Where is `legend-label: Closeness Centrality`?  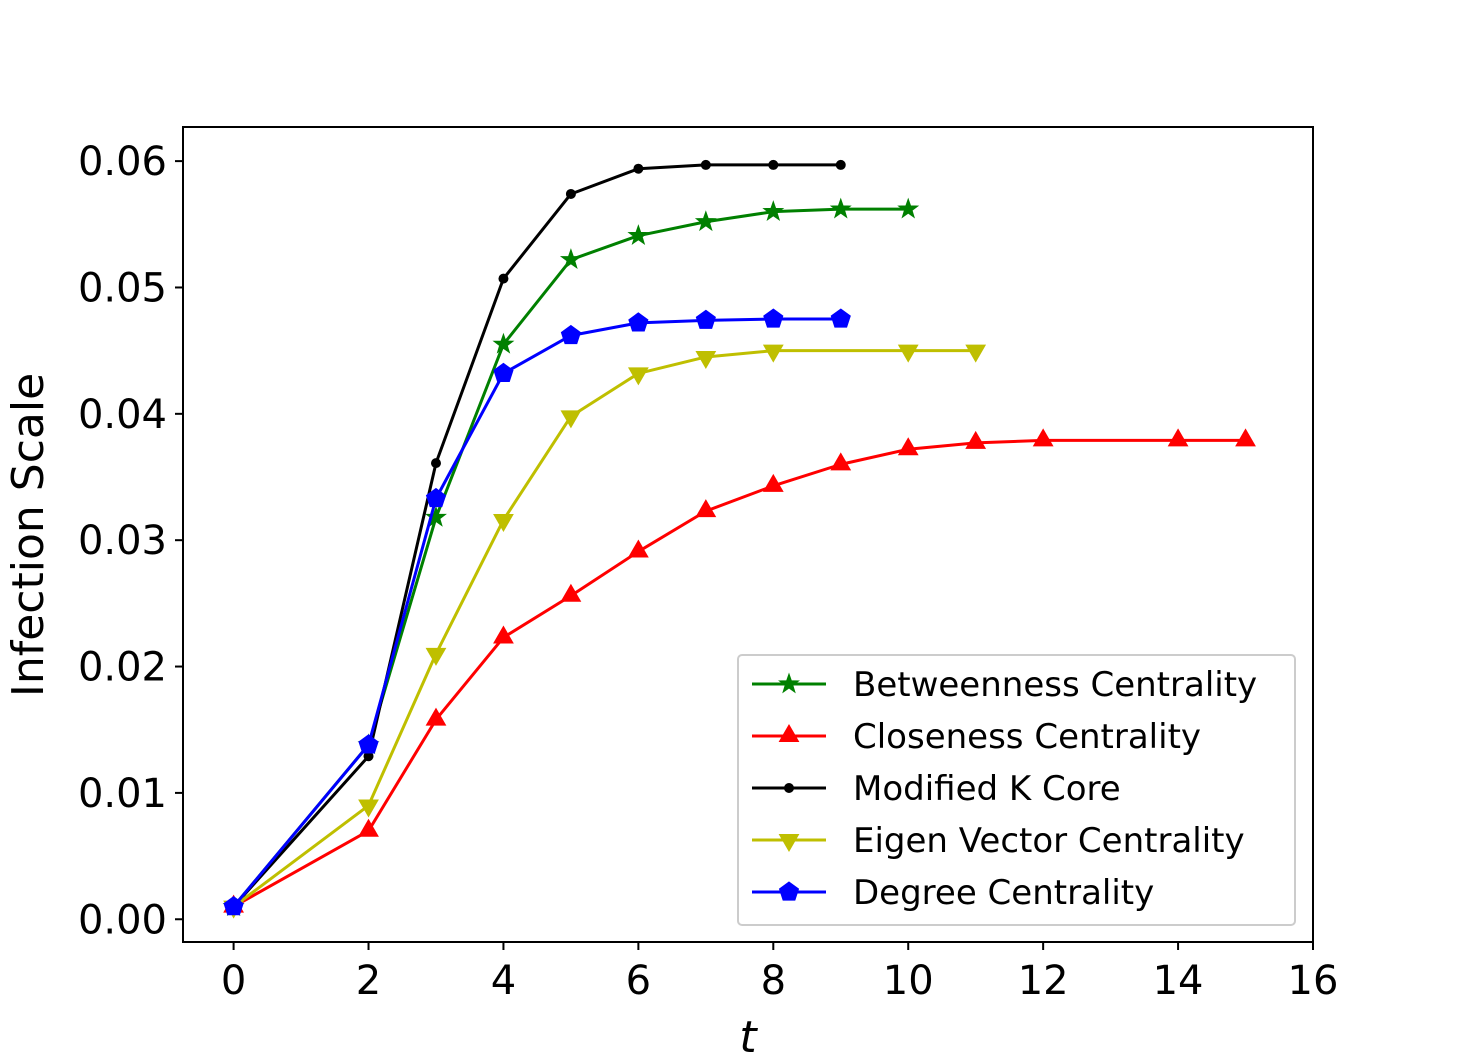 legend-label: Closeness Centrality is located at coordinates (1027, 737).